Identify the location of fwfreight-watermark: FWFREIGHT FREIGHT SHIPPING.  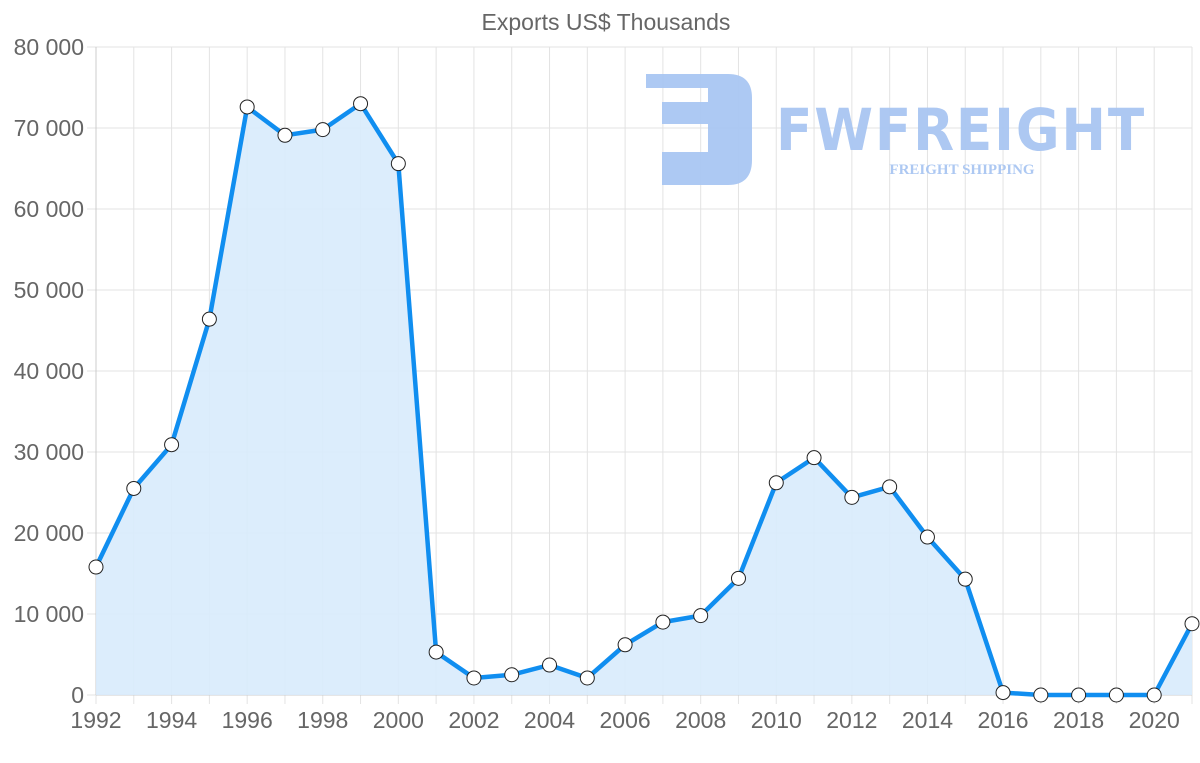
(896, 129).